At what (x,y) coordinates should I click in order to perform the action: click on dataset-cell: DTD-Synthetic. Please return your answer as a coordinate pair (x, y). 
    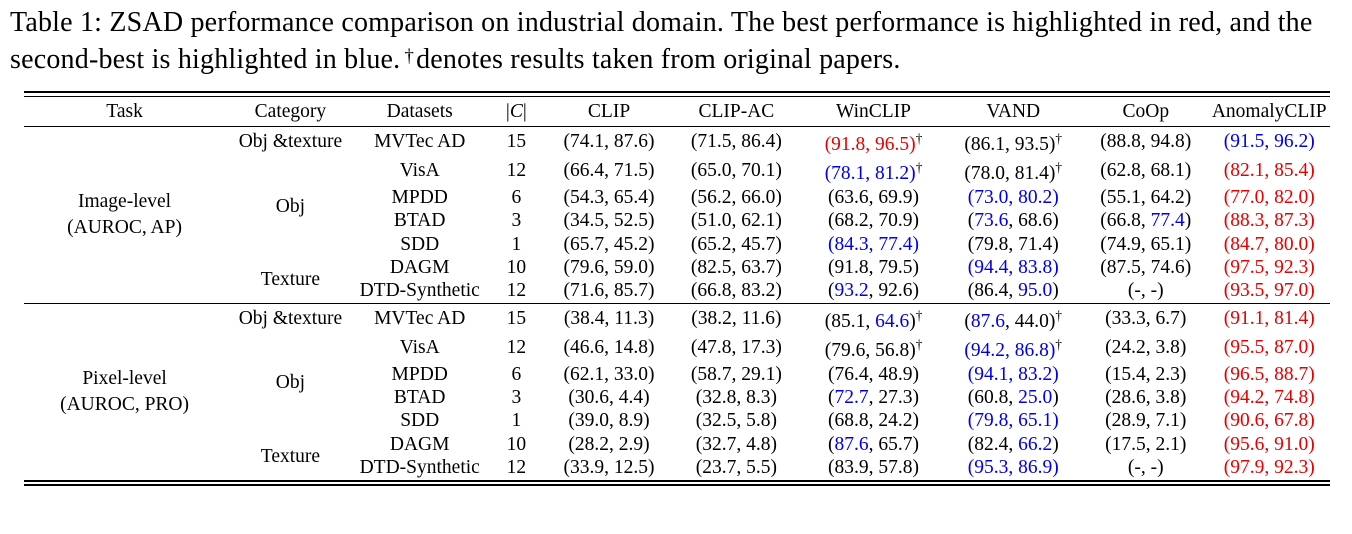
    Looking at the image, I should click on (419, 291).